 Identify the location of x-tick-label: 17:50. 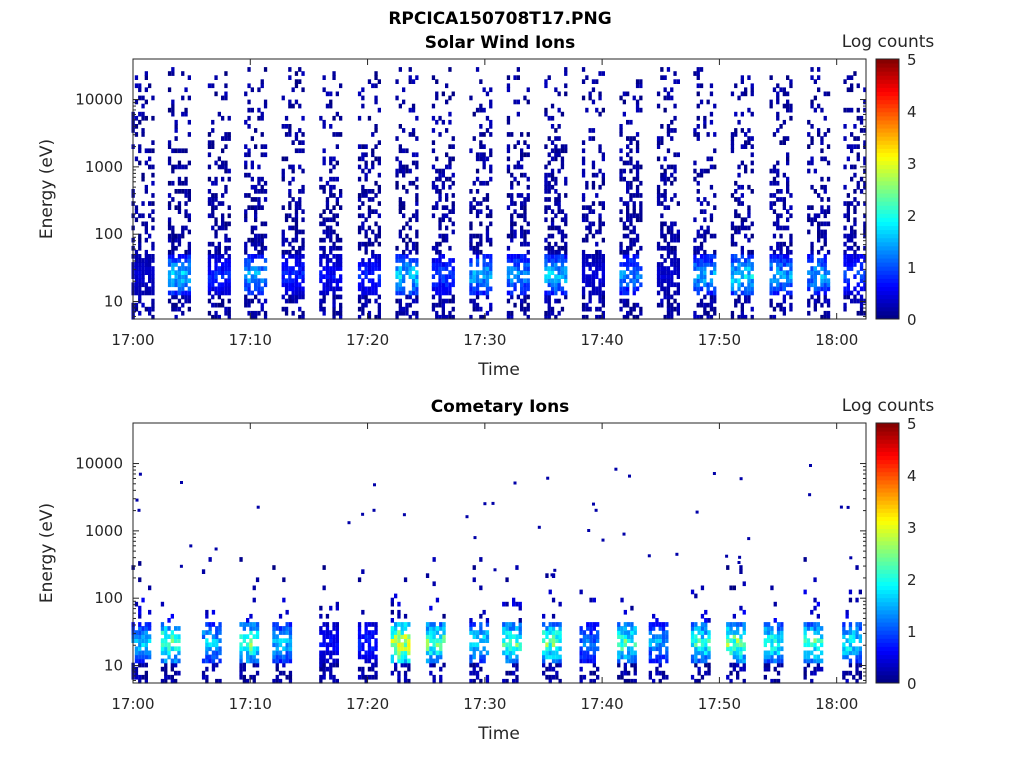
(719, 340).